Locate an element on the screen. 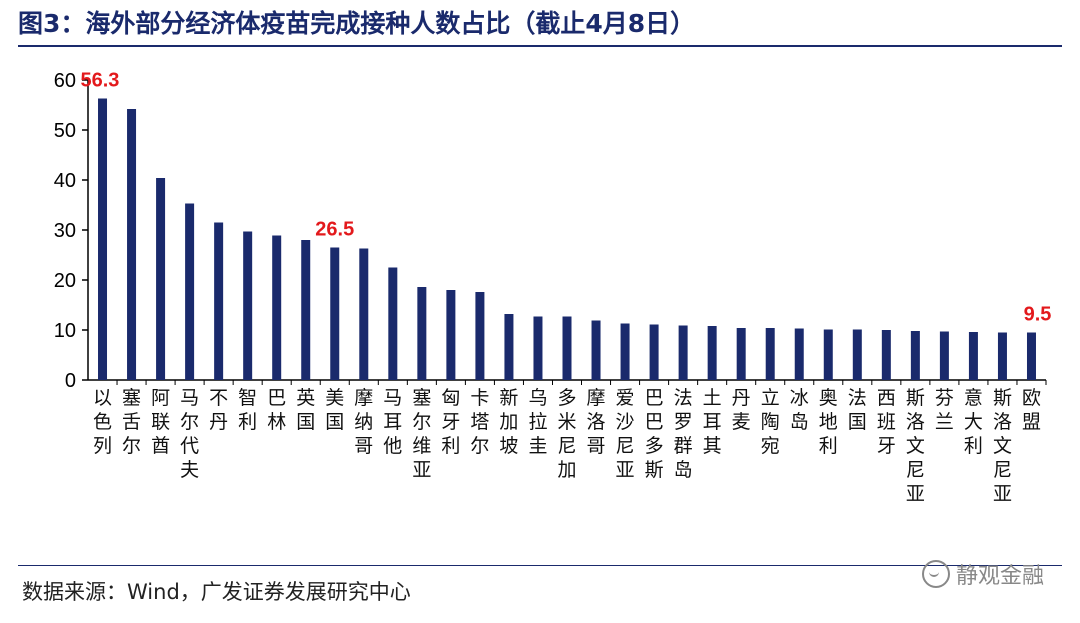  x-tick-label: 西班牙 is located at coordinates (886, 422).